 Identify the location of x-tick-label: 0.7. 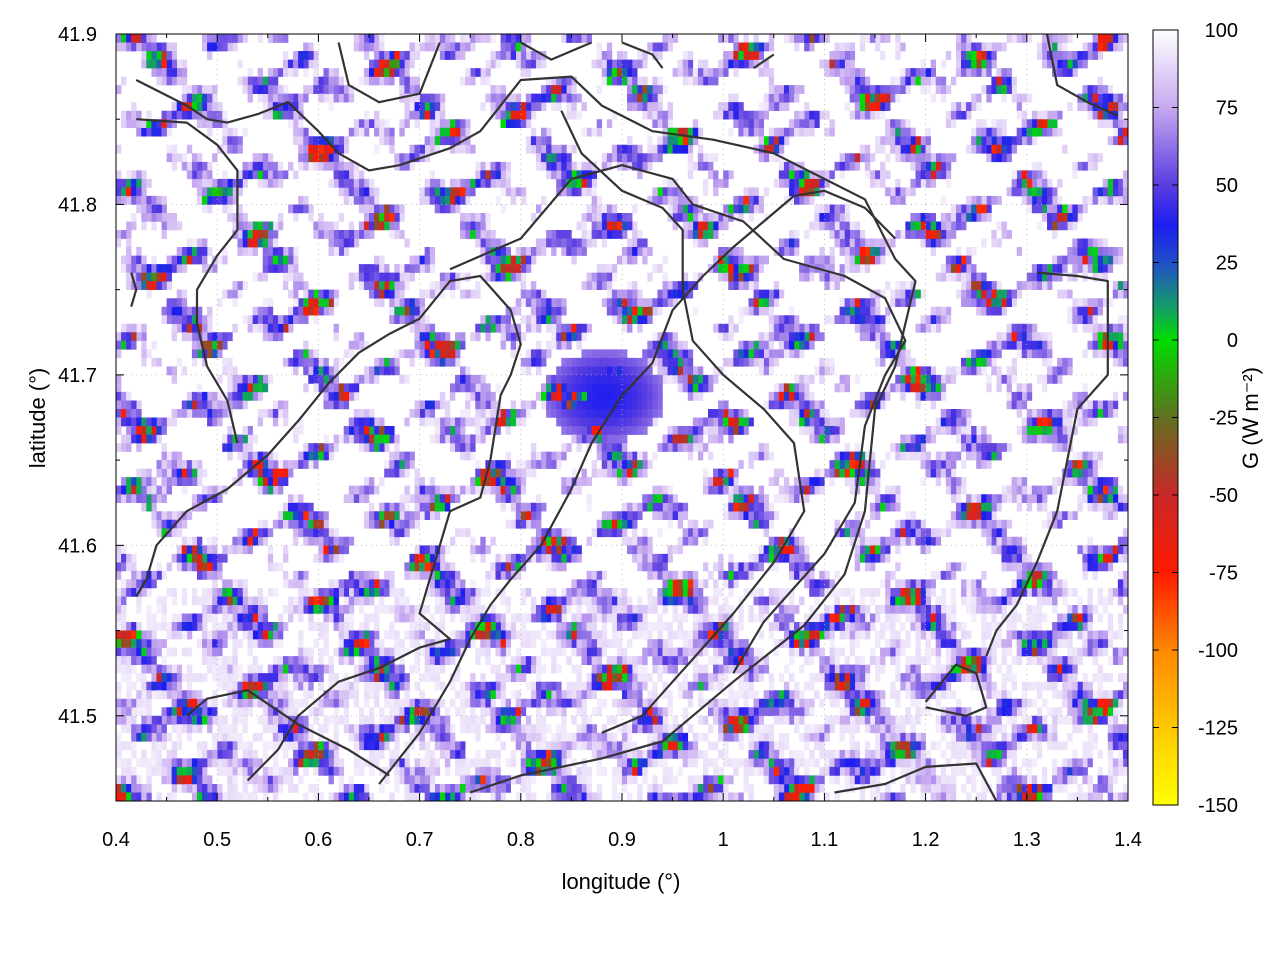
(420, 840).